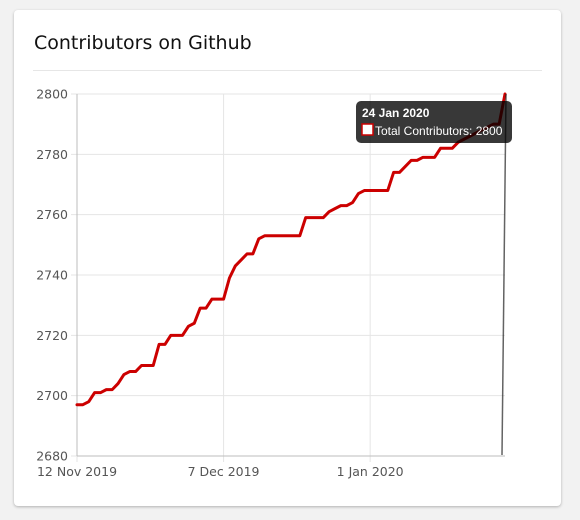  Describe the element at coordinates (370, 471) in the screenshot. I see `x-tick-label: 1 Jan 2020` at that location.